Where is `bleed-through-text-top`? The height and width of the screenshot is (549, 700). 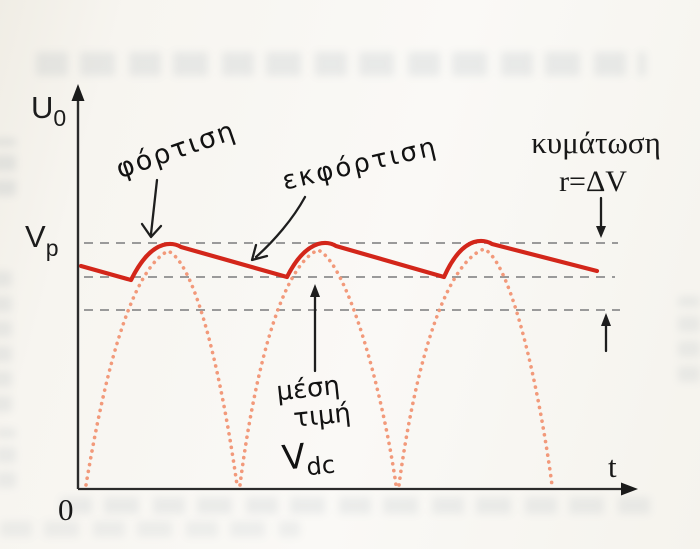 bleed-through-text-top is located at coordinates (341, 64).